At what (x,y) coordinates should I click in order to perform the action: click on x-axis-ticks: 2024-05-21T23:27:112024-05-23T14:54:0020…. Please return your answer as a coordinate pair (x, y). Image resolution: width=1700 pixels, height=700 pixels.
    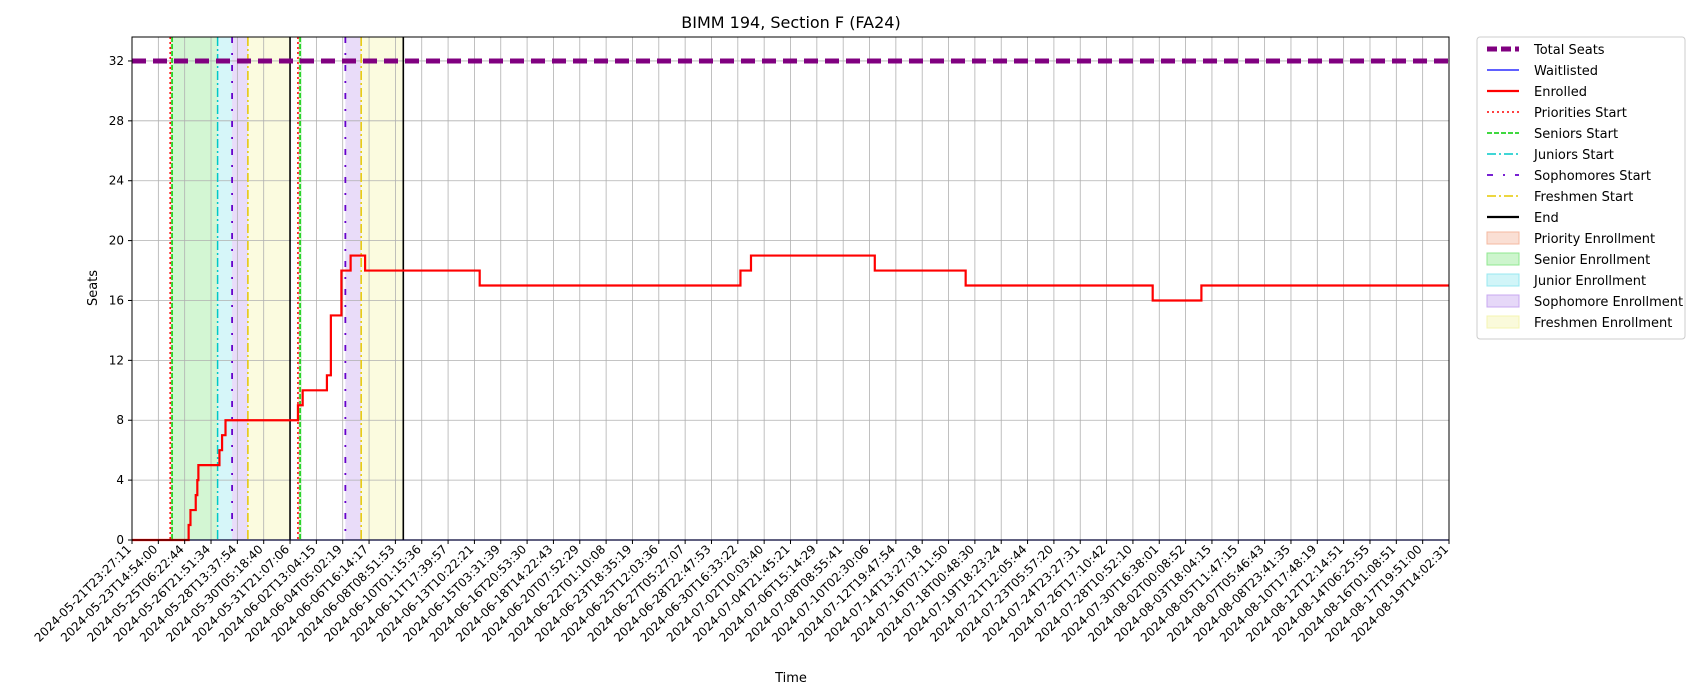
    Looking at the image, I should click on (741, 592).